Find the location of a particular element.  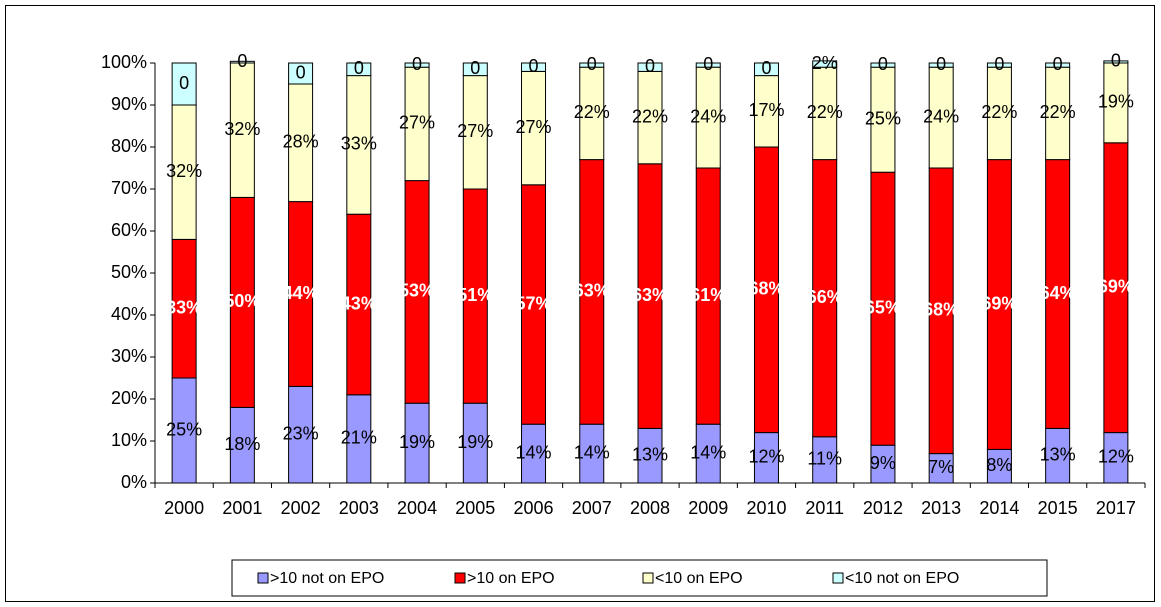

x-tick-label: 2011 is located at coordinates (824, 508).